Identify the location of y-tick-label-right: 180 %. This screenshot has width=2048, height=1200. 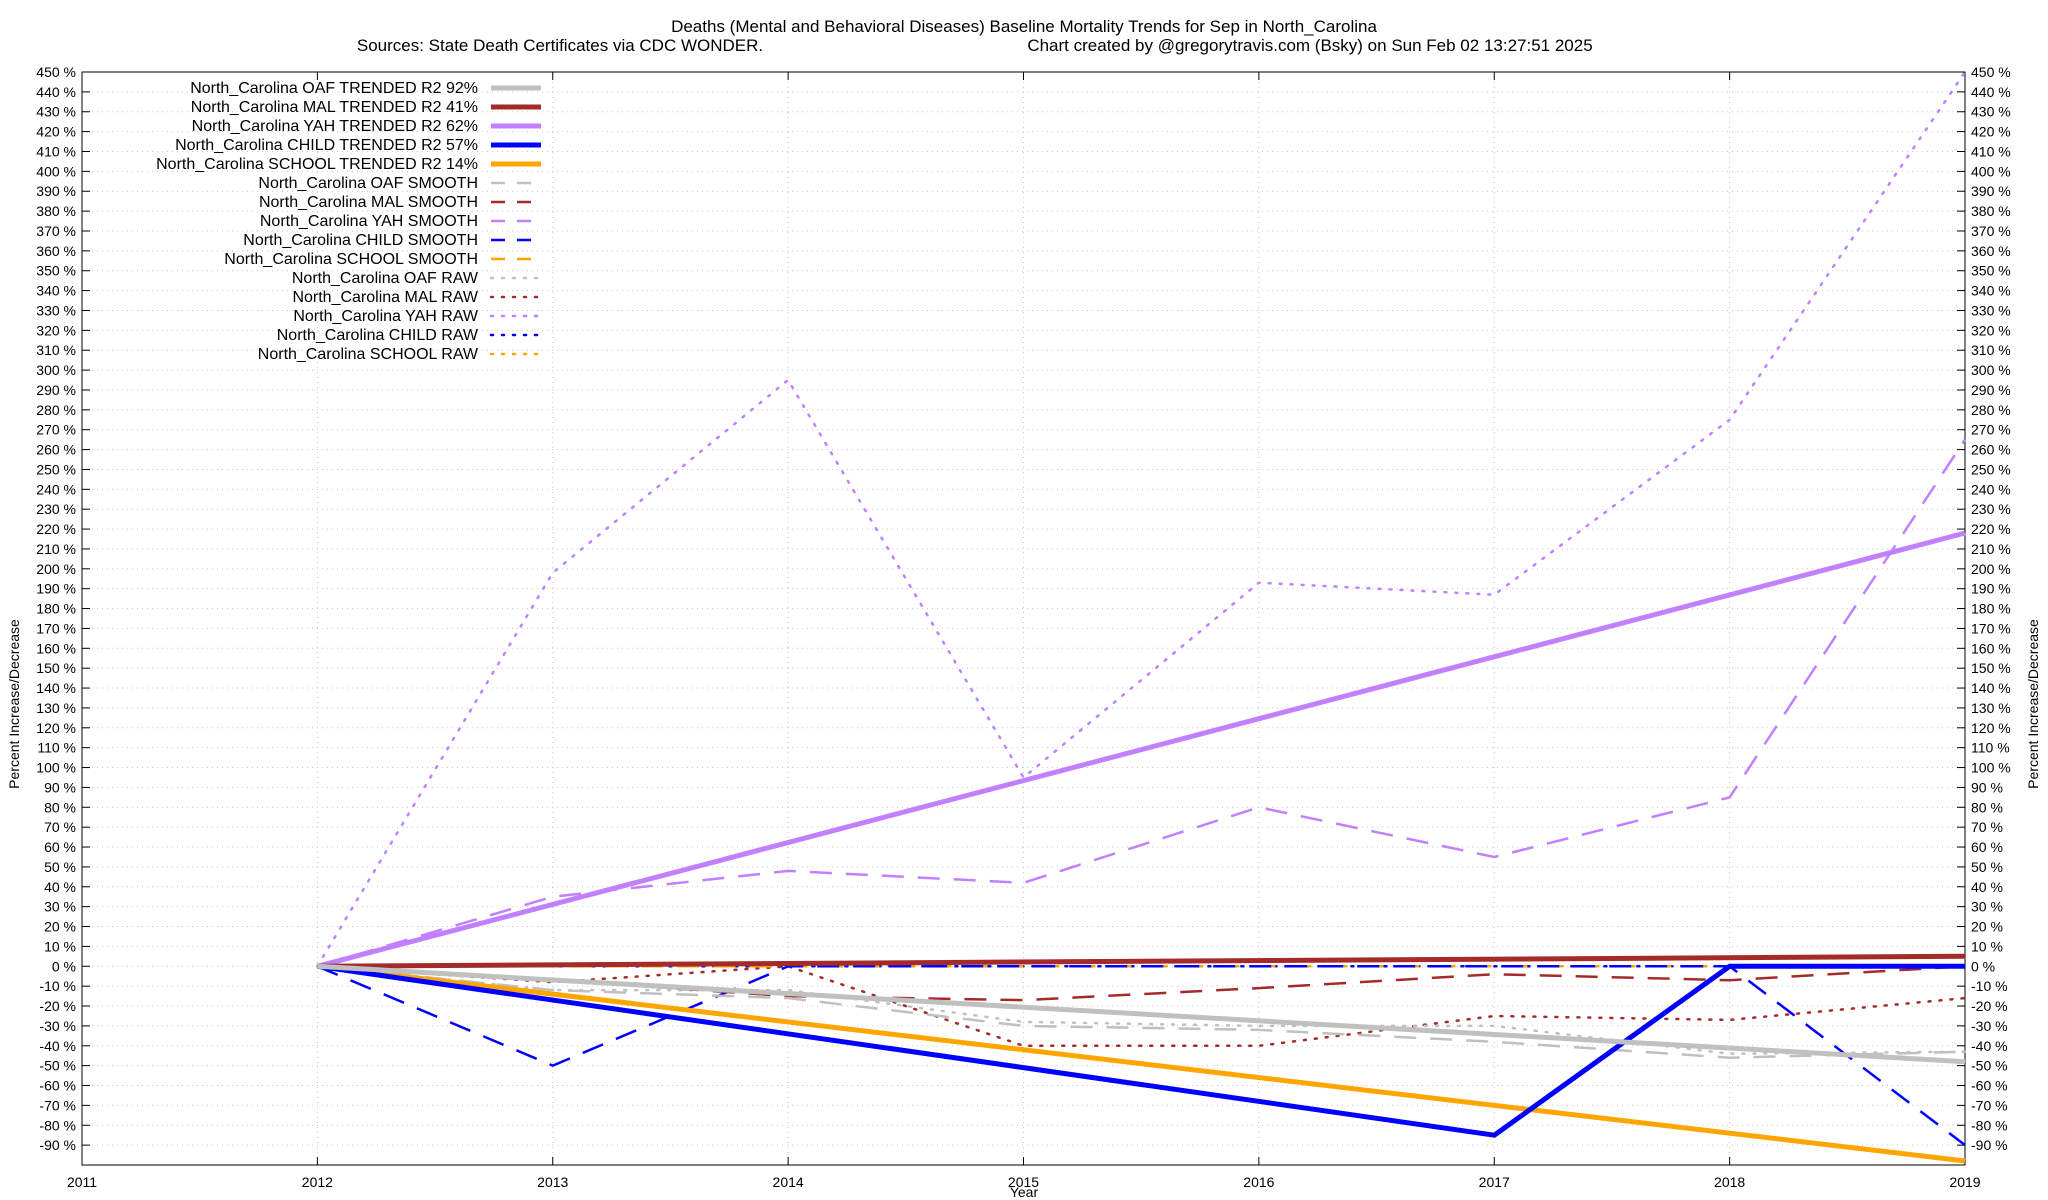
(1991, 609).